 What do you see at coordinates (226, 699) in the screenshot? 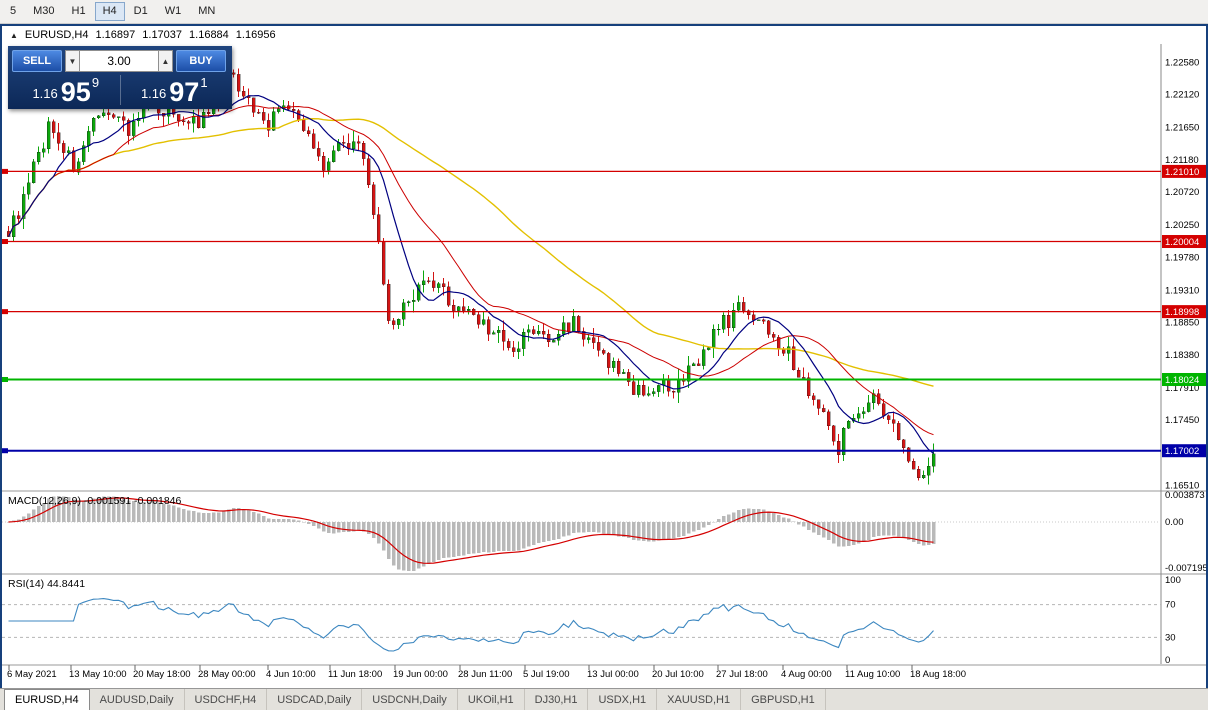
I see `chart-tab-usdchf-h4: USDCHF,H4` at bounding box center [226, 699].